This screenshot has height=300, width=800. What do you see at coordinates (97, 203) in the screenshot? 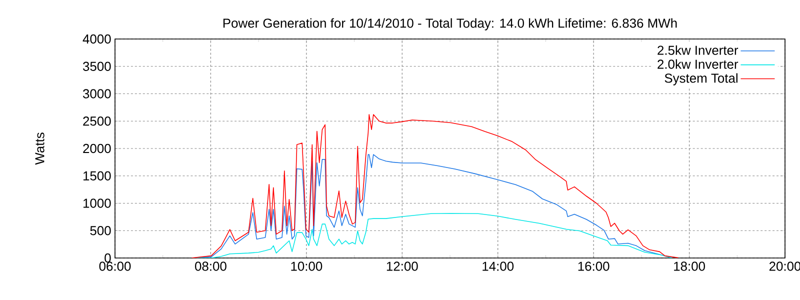
I see `y-tick-label: 1000` at bounding box center [97, 203].